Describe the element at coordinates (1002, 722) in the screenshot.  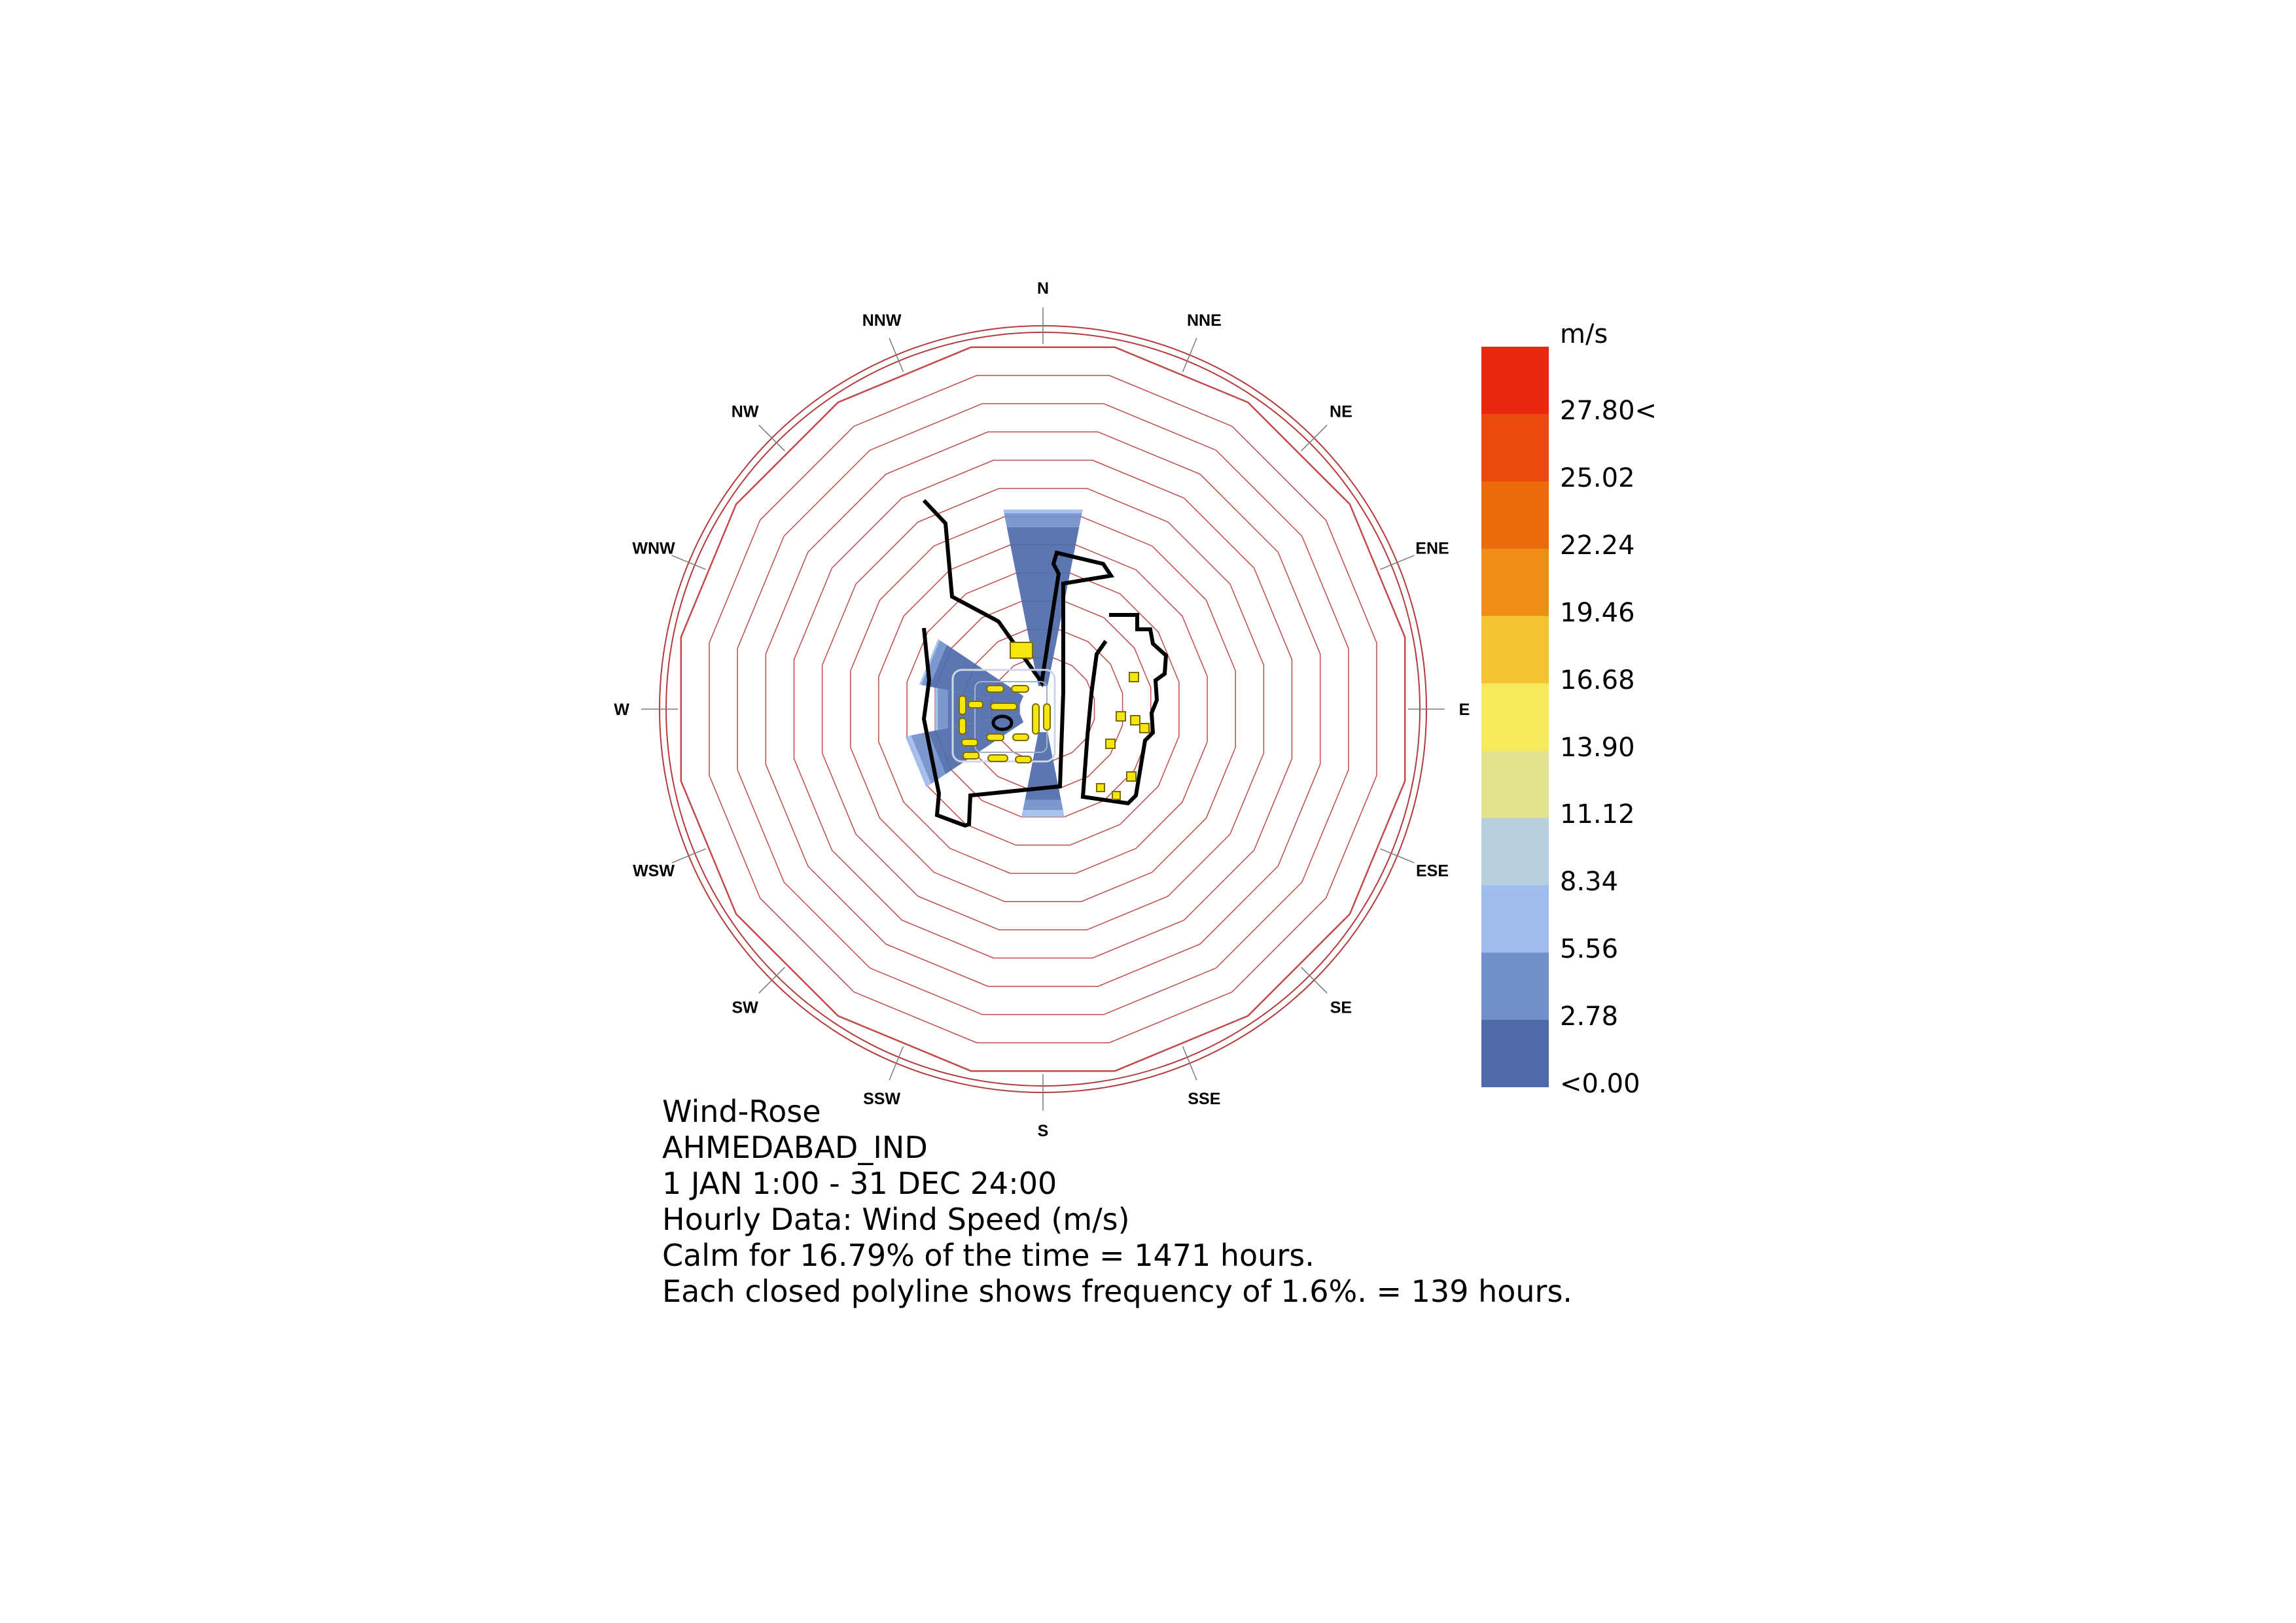
I see `site-oval` at that location.